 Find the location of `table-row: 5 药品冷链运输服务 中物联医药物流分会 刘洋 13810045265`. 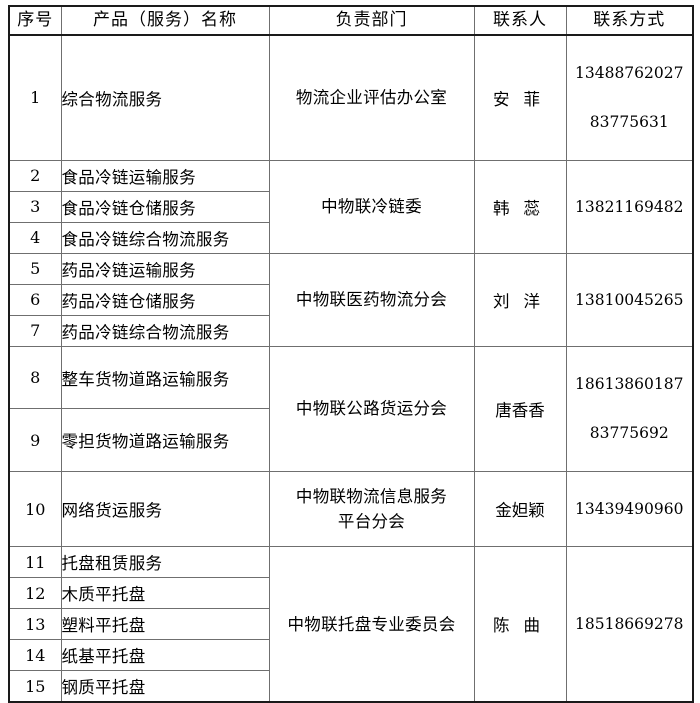

table-row: 5 药品冷链运输服务 中物联医药物流分会 刘洋 13810045265 is located at coordinates (351, 299).